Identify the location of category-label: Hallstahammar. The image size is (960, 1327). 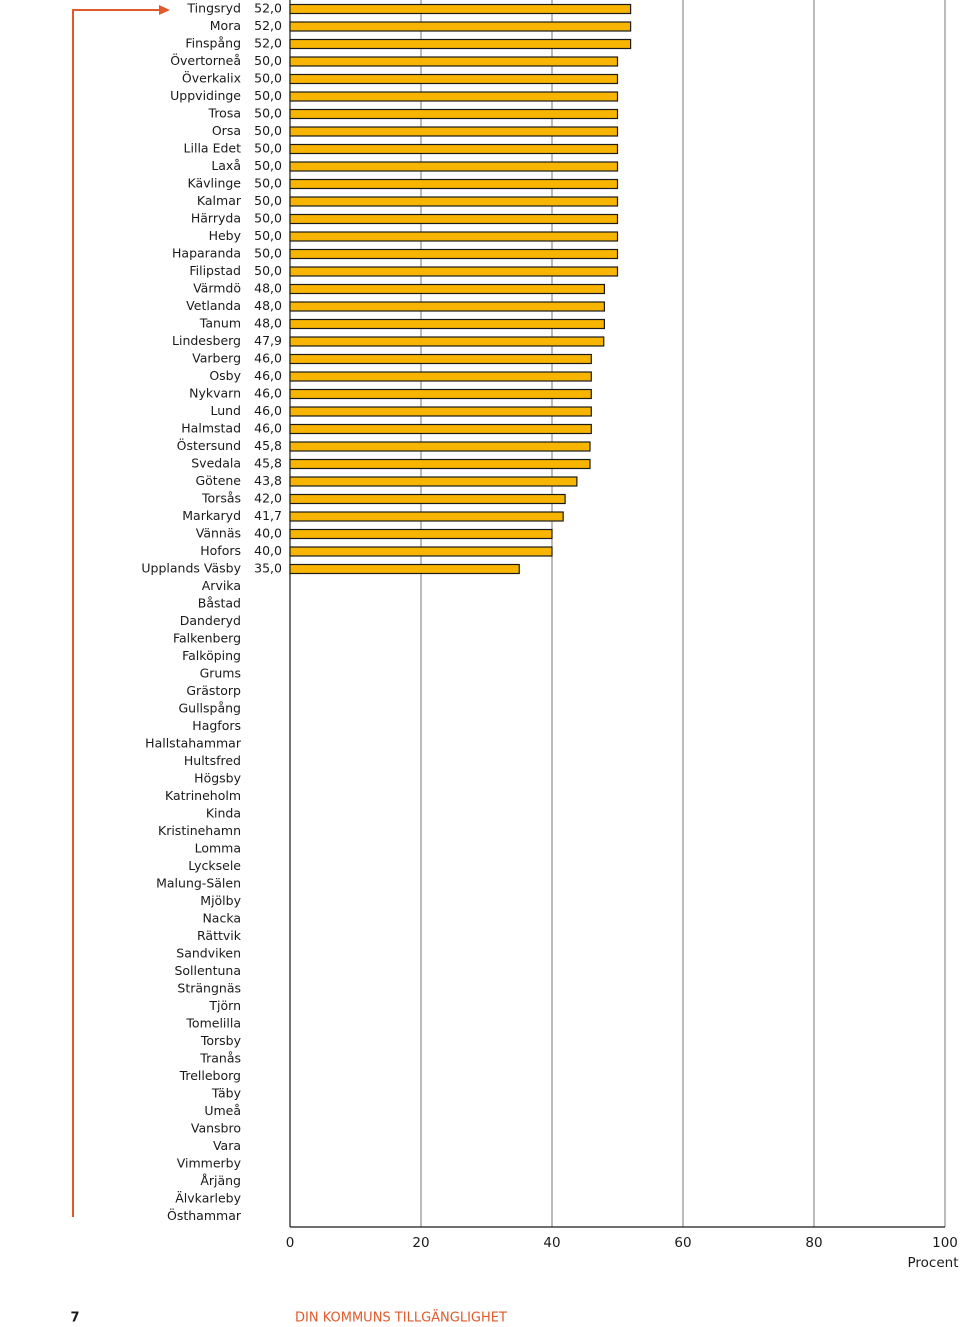
(193, 743).